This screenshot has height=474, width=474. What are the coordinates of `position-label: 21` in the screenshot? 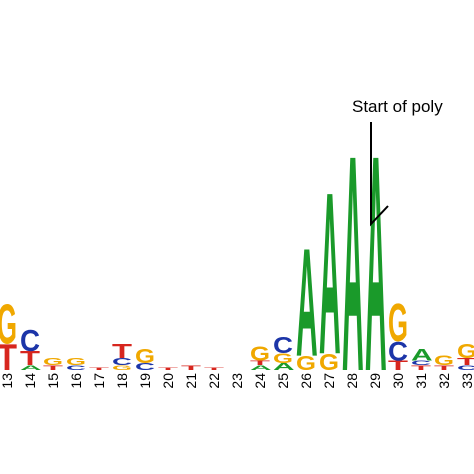 It's located at (191, 381).